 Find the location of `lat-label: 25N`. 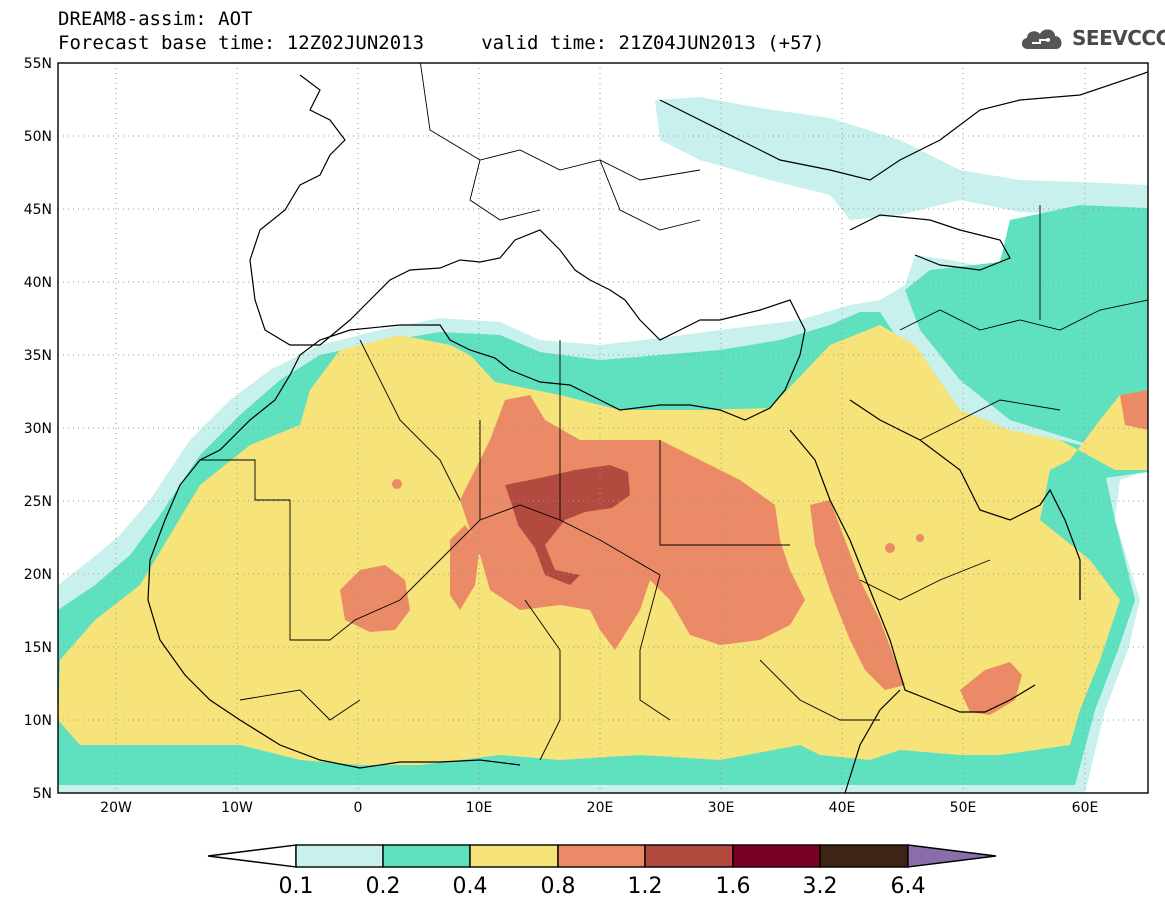

lat-label: 25N is located at coordinates (38, 502).